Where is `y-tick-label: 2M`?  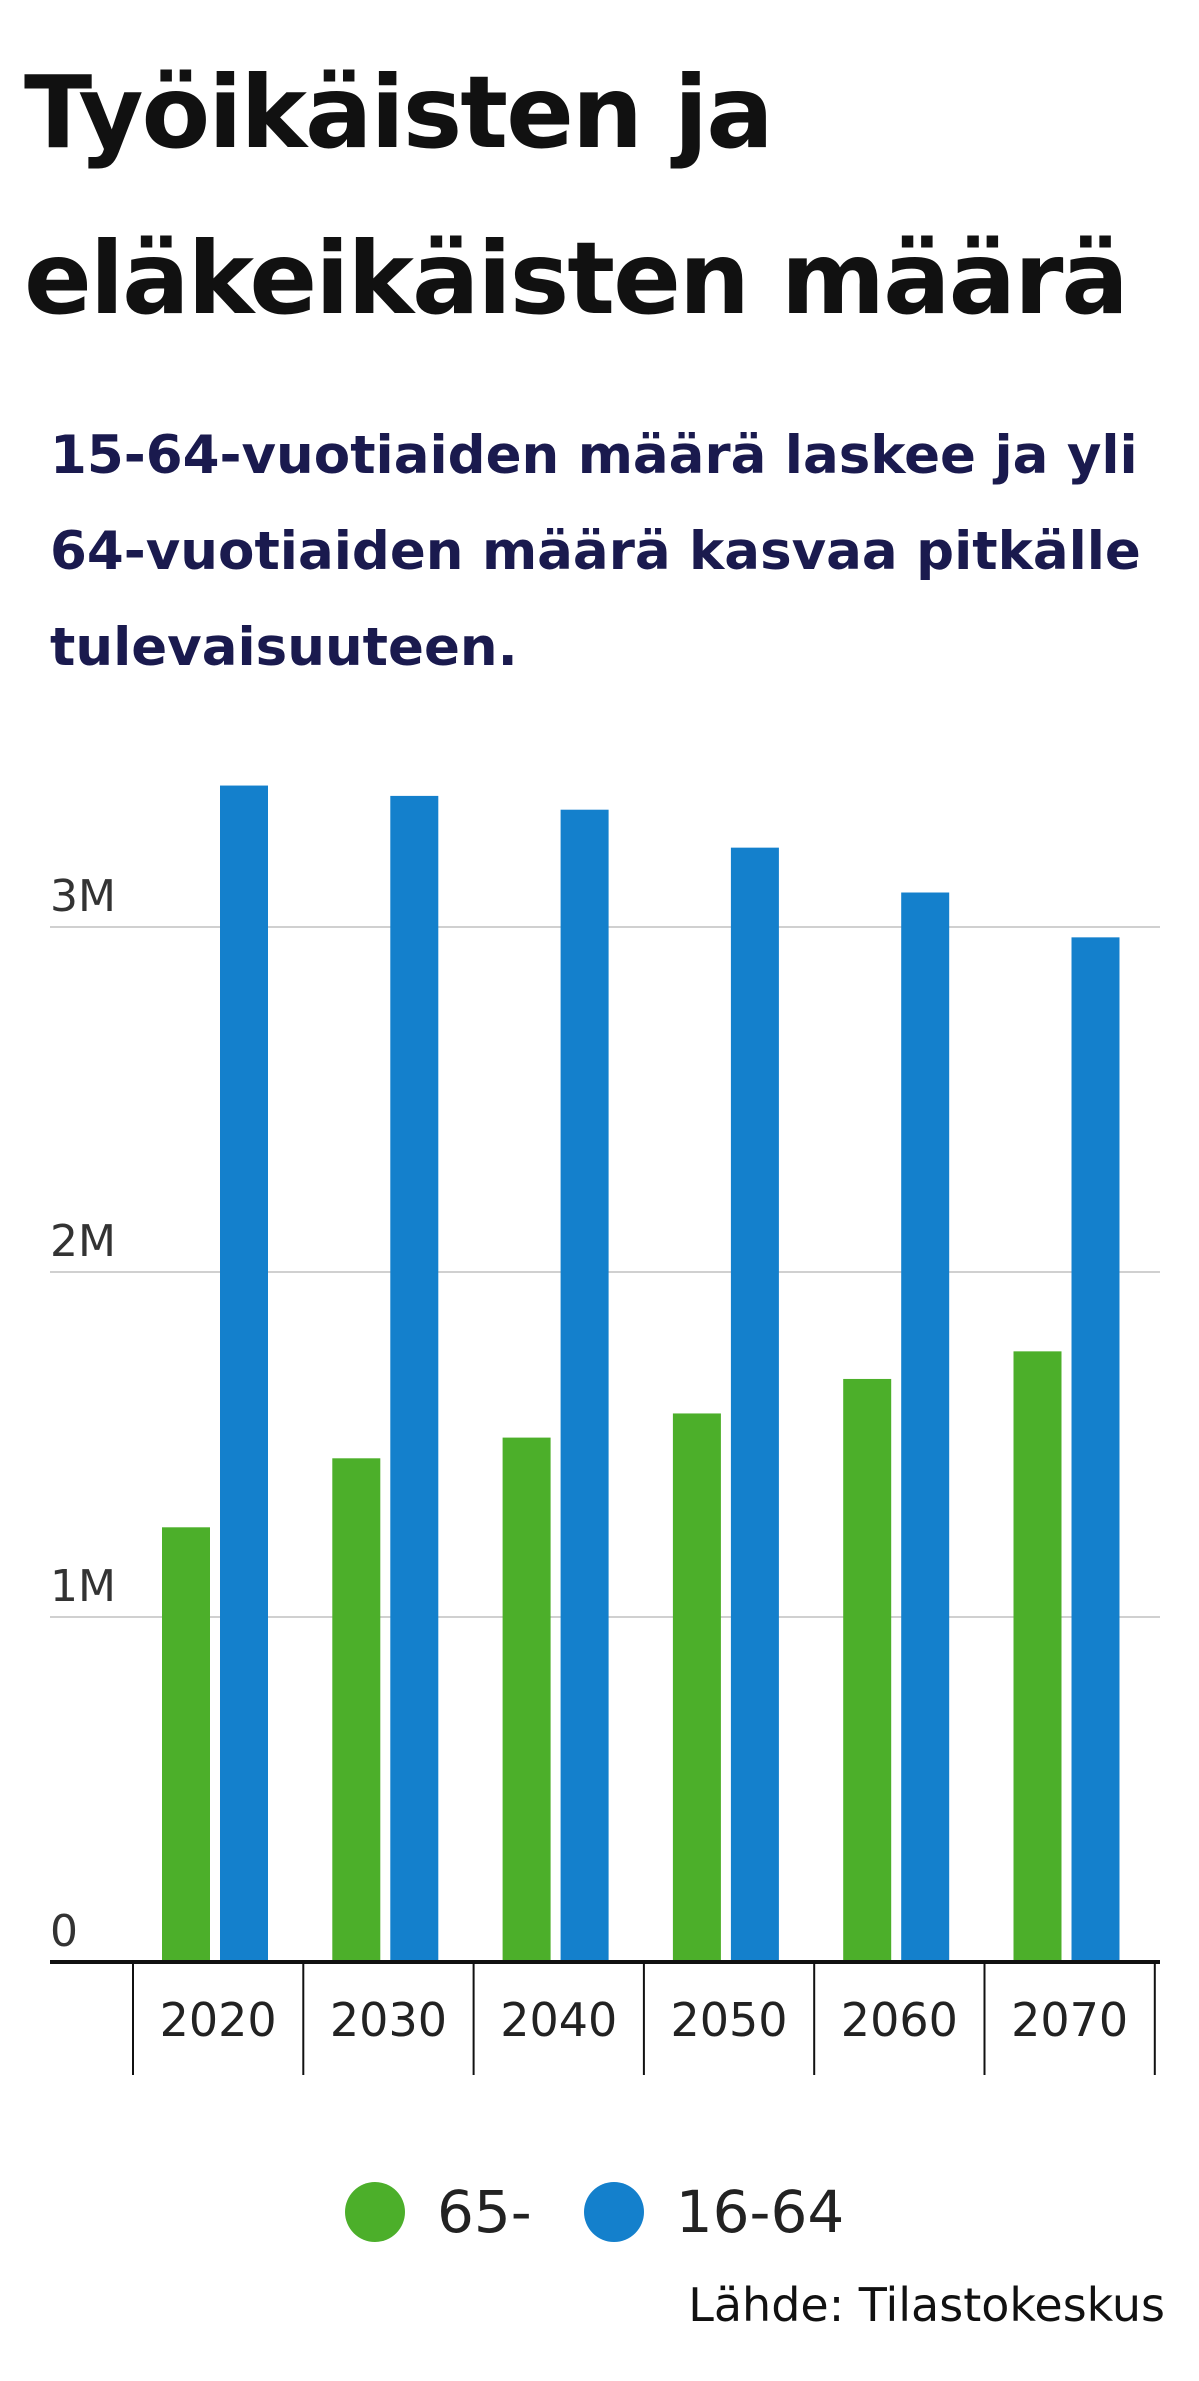
y-tick-label: 2M is located at coordinates (83, 1241).